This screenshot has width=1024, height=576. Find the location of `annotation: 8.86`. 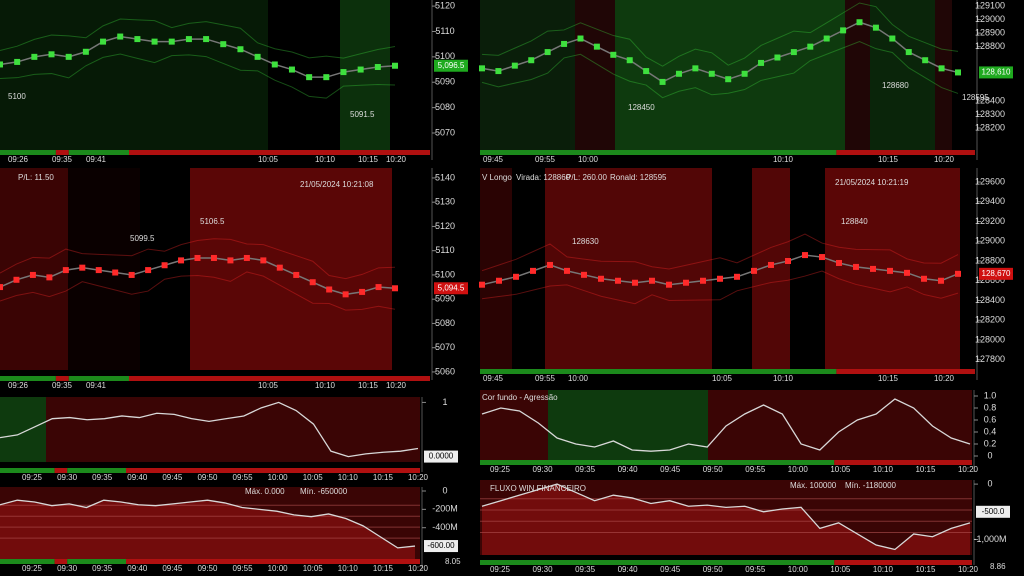

annotation: 8.86 is located at coordinates (998, 566).